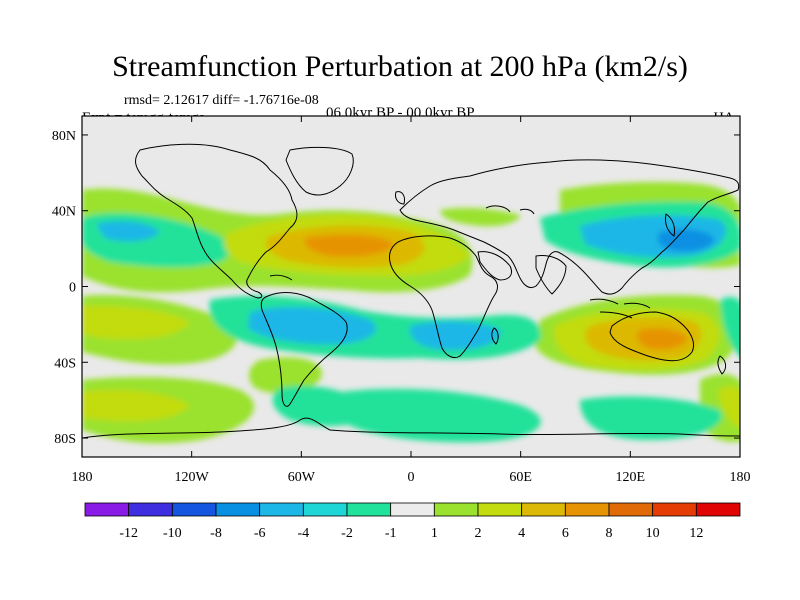 Image resolution: width=800 pixels, height=600 pixels. Describe the element at coordinates (696, 533) in the screenshot. I see `colorbar-label: 12` at that location.